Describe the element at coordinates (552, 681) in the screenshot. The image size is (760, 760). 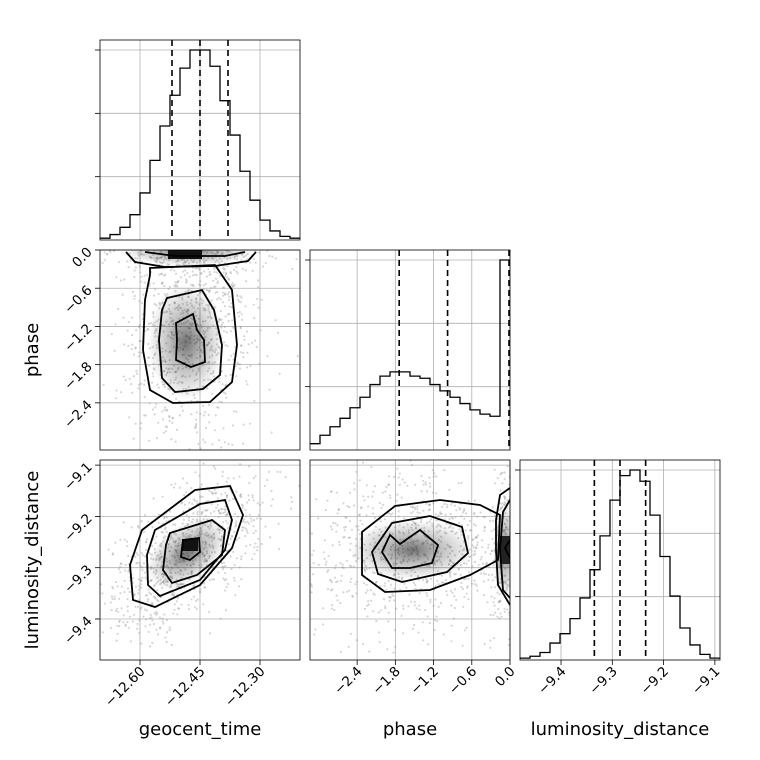
I see `x-tick-label: −9.4` at that location.